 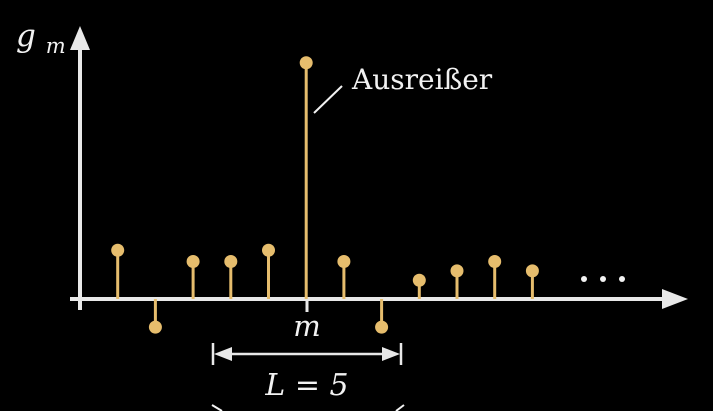 I want to click on brace-left-tip, so click(x=217, y=407).